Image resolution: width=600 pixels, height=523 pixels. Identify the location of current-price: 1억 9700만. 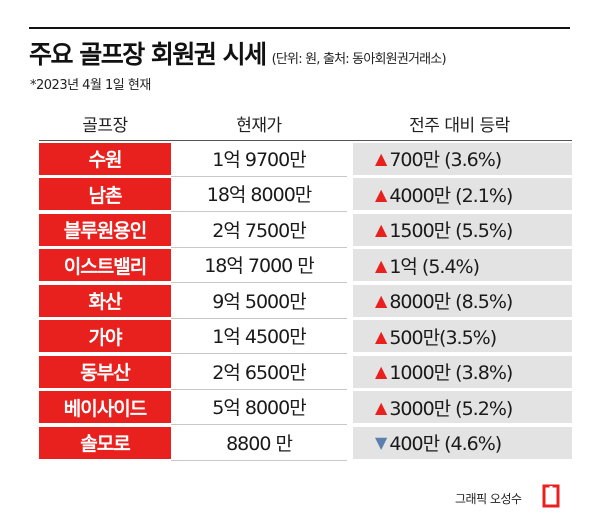
(259, 159).